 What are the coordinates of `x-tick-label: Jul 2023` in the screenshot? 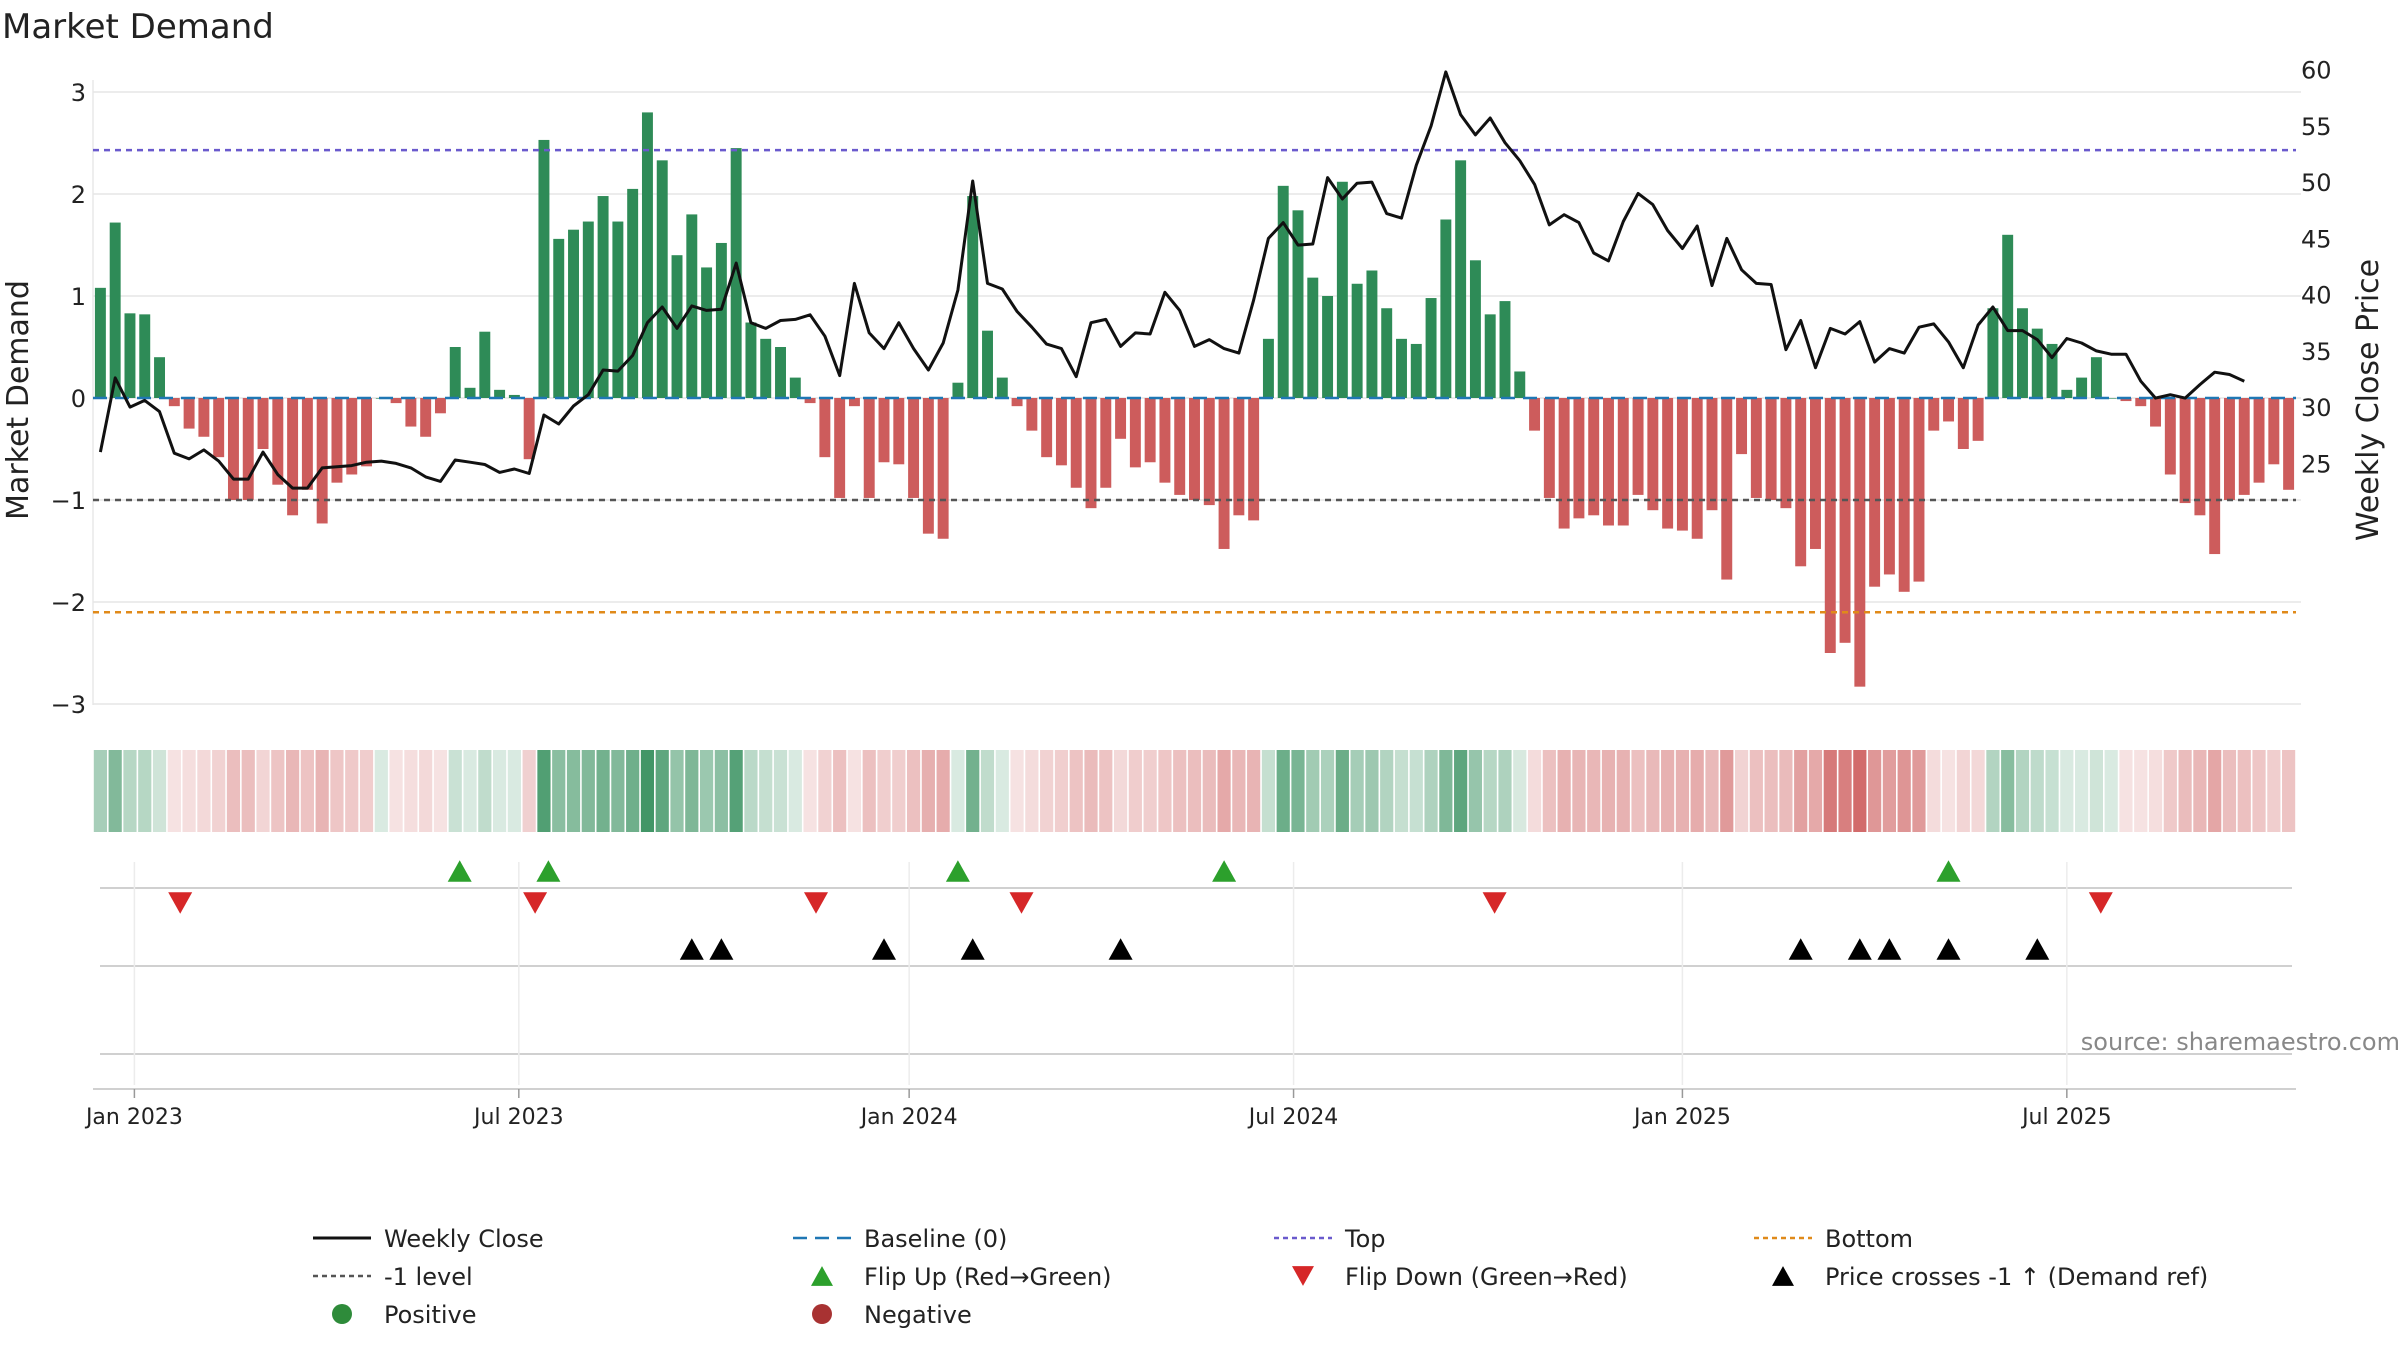 It's located at (518, 1117).